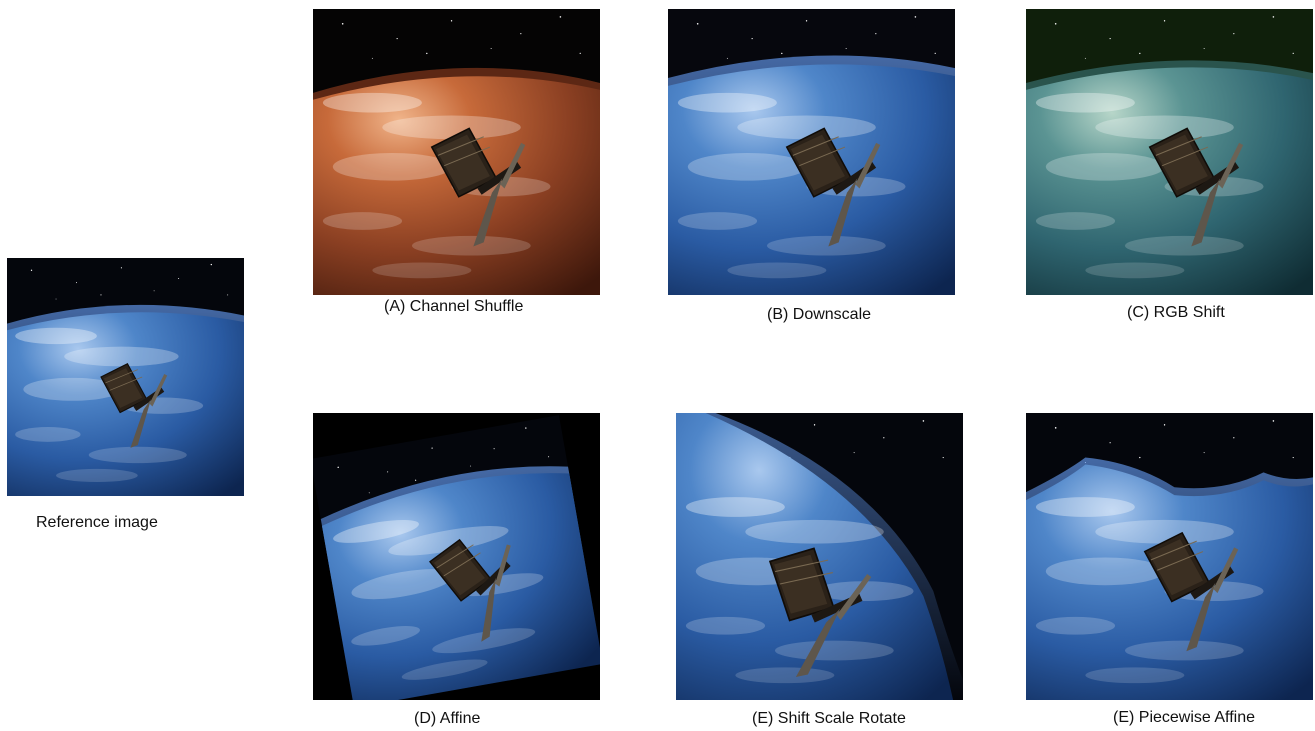  I want to click on panel-piecewise-affine, so click(1169, 556).